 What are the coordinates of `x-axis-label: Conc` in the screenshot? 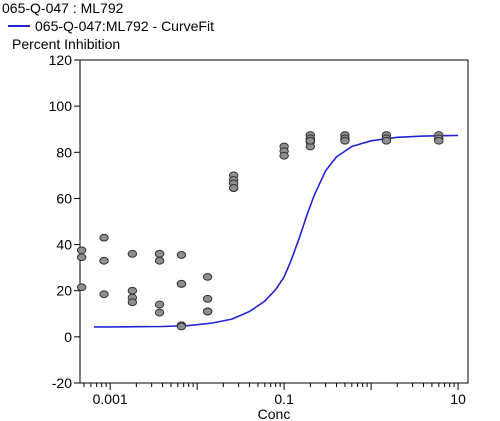 It's located at (274, 413).